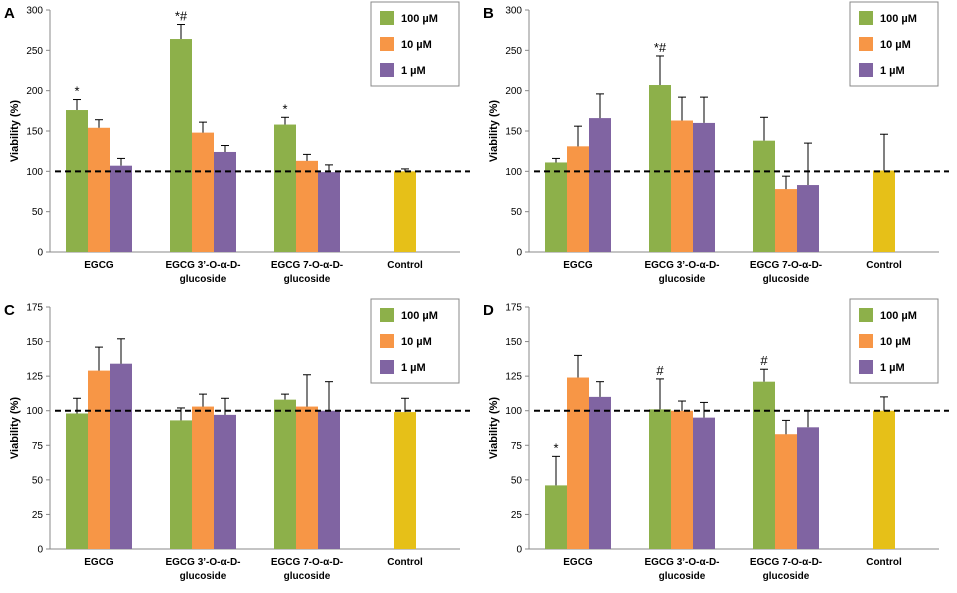 Image resolution: width=957 pixels, height=593 pixels. Describe the element at coordinates (488, 13) in the screenshot. I see `panel-label: B` at that location.